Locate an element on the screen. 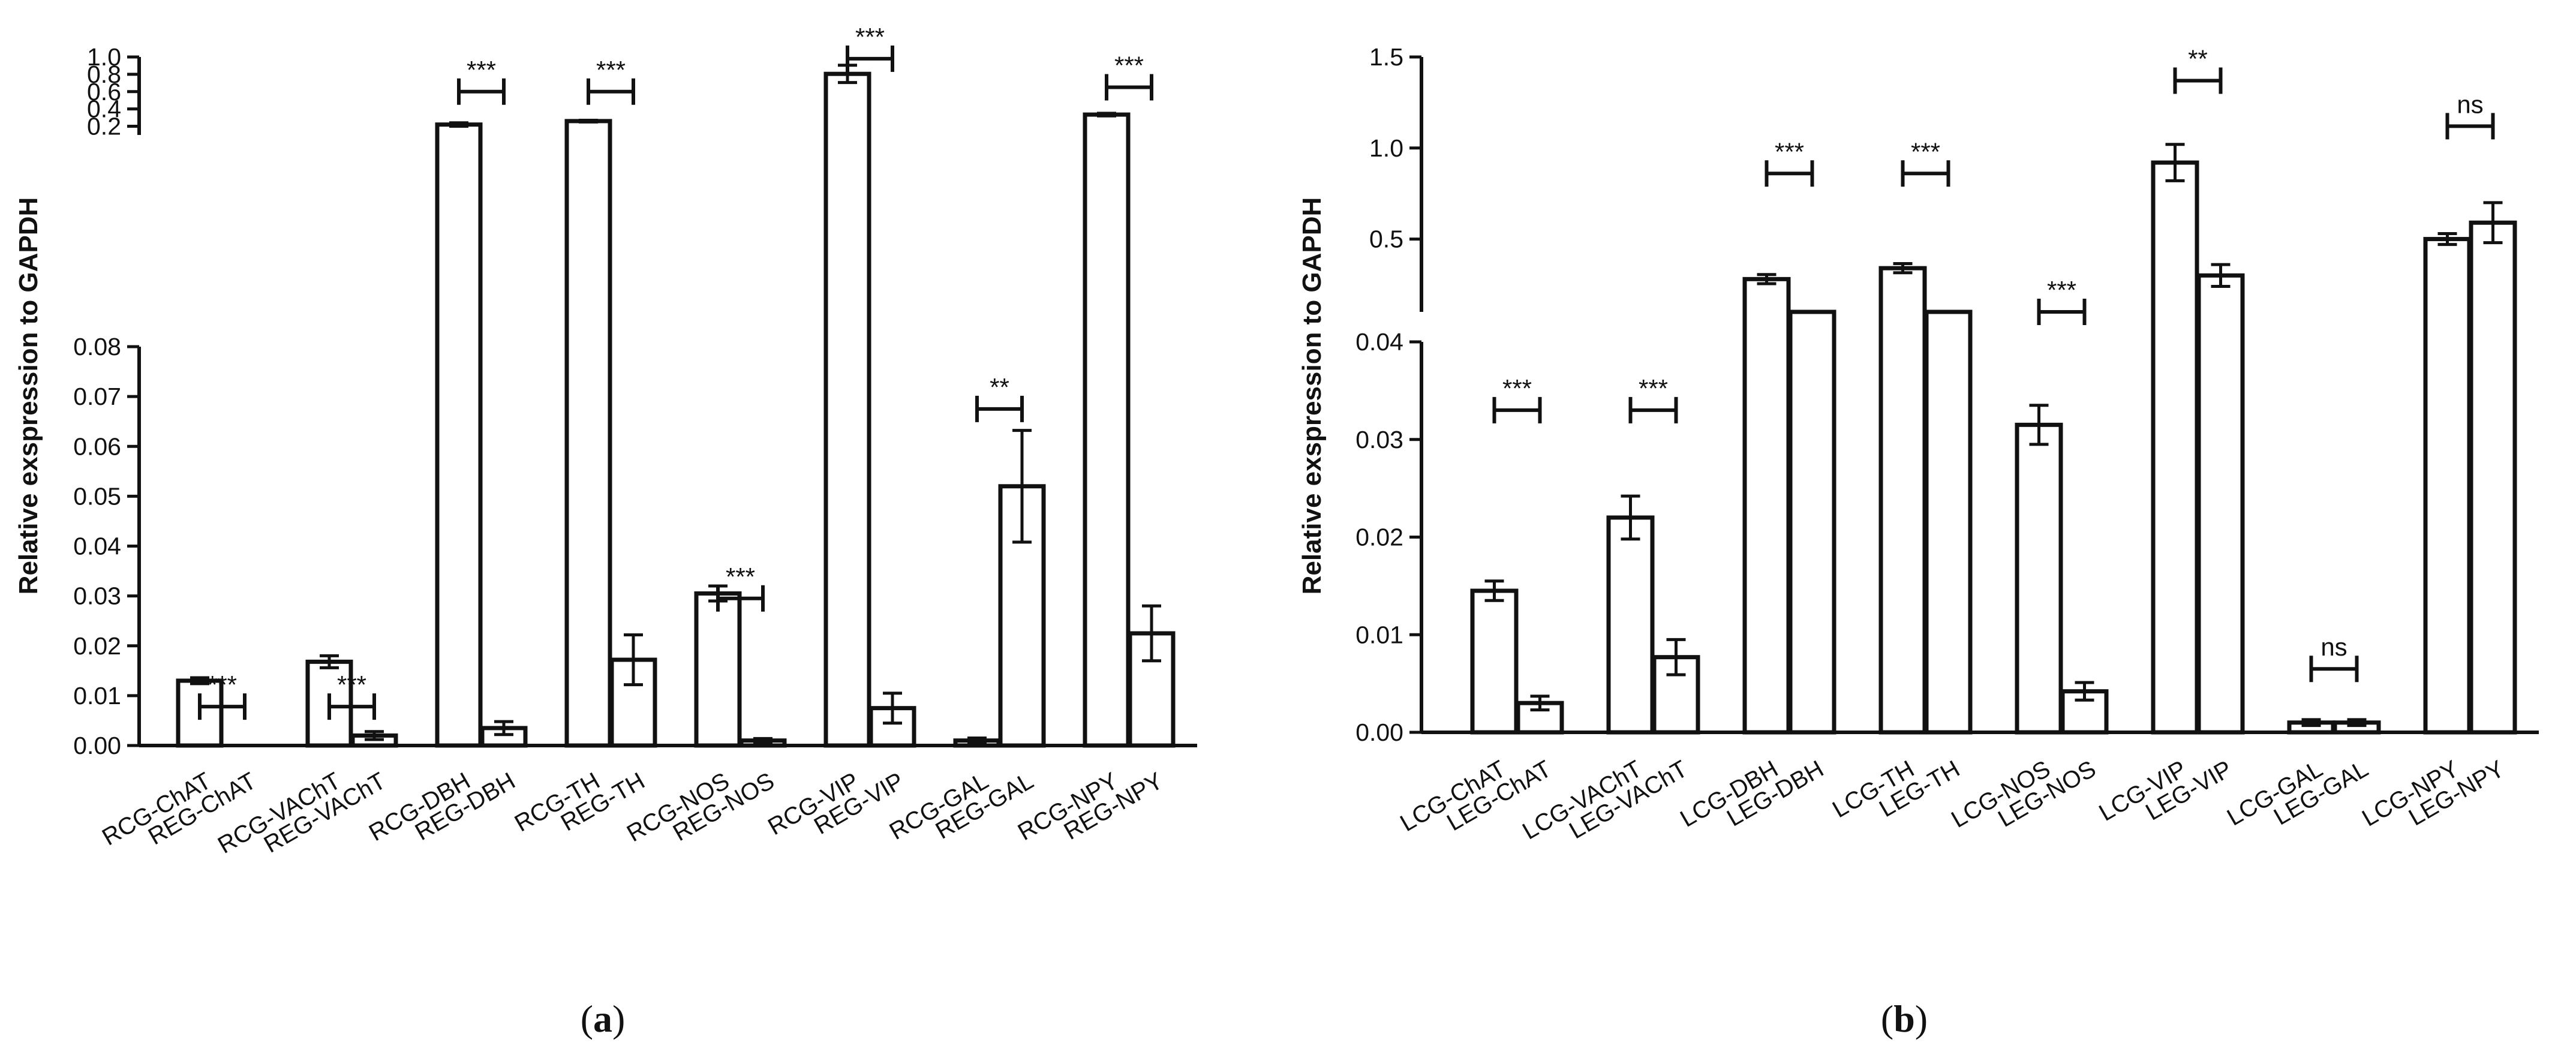 The height and width of the screenshot is (1052, 2576). y-tick-label: 0.06 is located at coordinates (97, 446).